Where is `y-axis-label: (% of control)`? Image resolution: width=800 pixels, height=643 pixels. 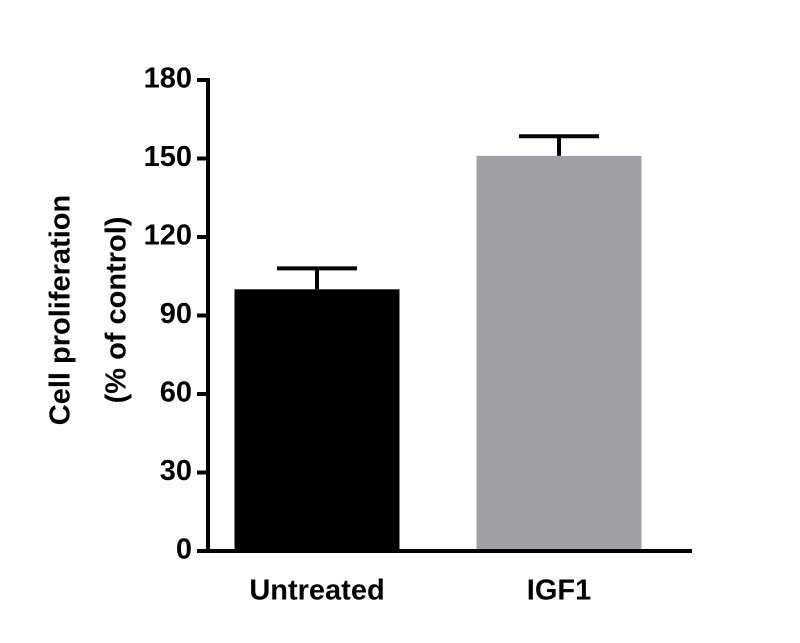 y-axis-label: (% of control) is located at coordinates (117, 310).